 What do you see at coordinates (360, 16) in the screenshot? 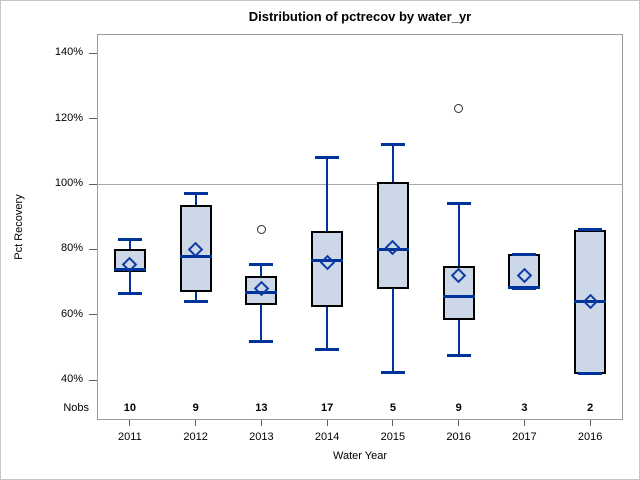
I see `chart-title: Distribution of pctrecov by water_yr` at bounding box center [360, 16].